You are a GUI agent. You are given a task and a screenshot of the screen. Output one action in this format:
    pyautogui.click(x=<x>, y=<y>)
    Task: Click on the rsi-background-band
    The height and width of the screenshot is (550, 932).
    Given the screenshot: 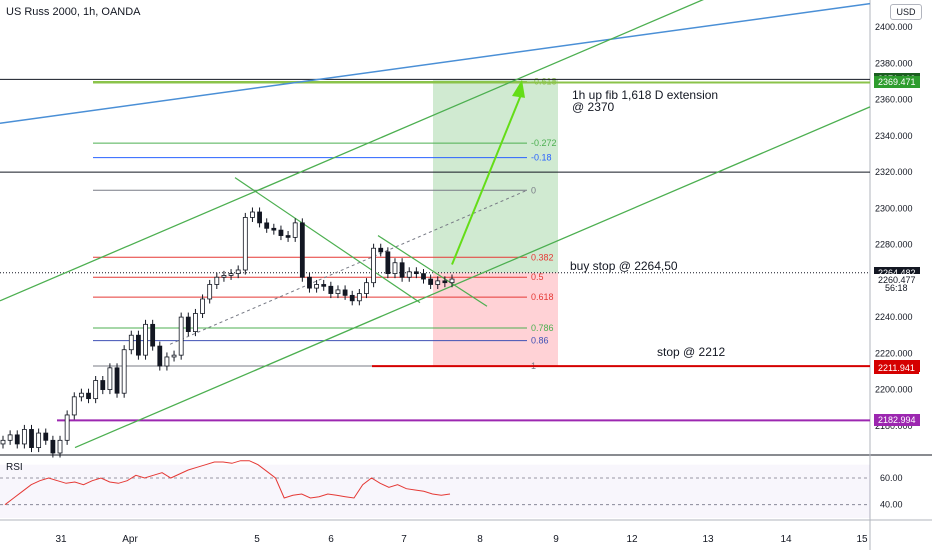 What is the action you would take?
    pyautogui.click(x=435, y=491)
    